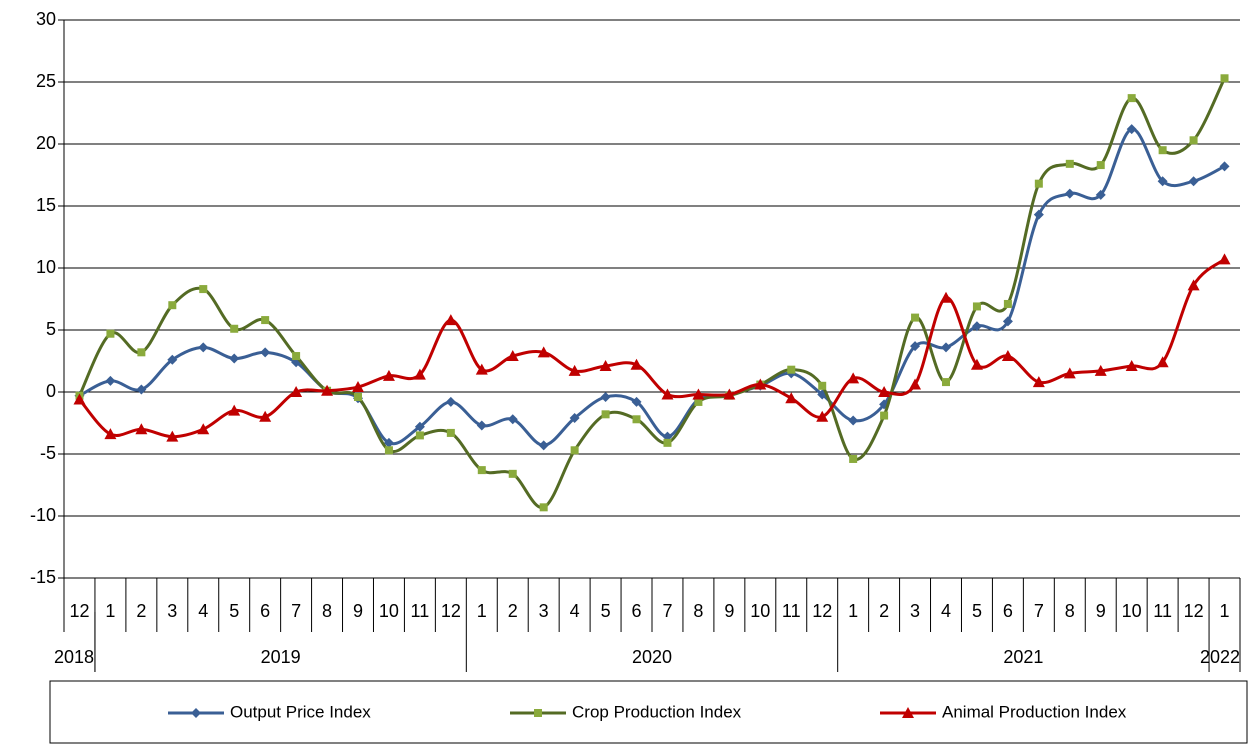 This screenshot has height=744, width=1260. I want to click on x-tick-label: 8, so click(698, 611).